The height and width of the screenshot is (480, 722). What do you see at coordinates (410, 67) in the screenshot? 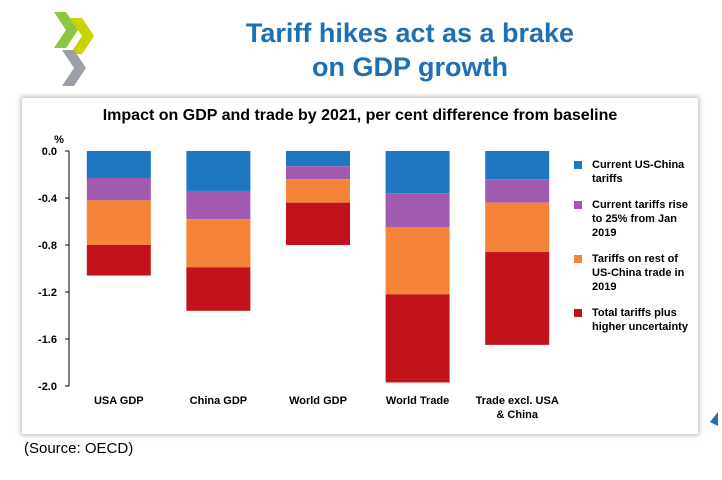
I see `page-title-line-2: on GDP growth` at bounding box center [410, 67].